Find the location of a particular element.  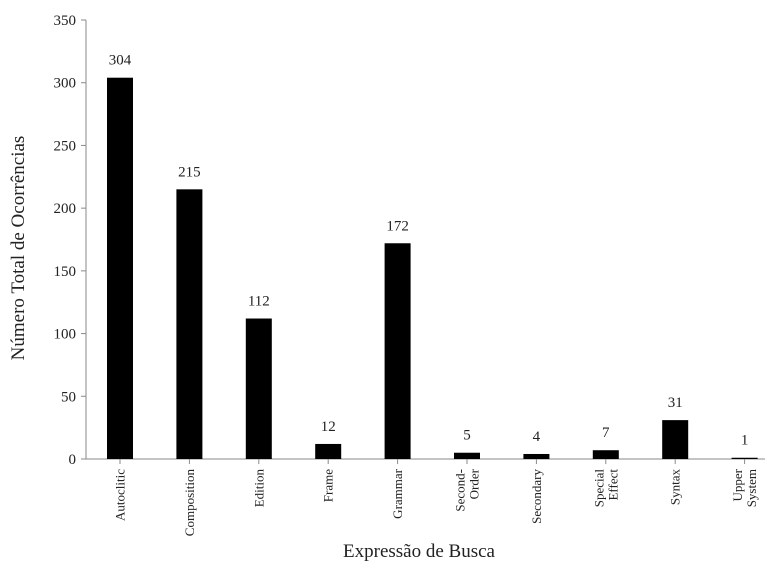

data-label: 12 is located at coordinates (328, 427).